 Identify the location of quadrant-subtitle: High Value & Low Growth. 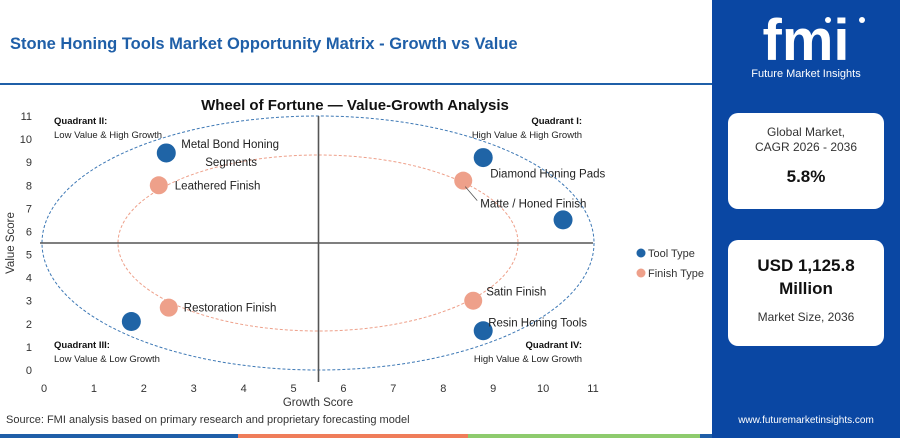
(528, 359).